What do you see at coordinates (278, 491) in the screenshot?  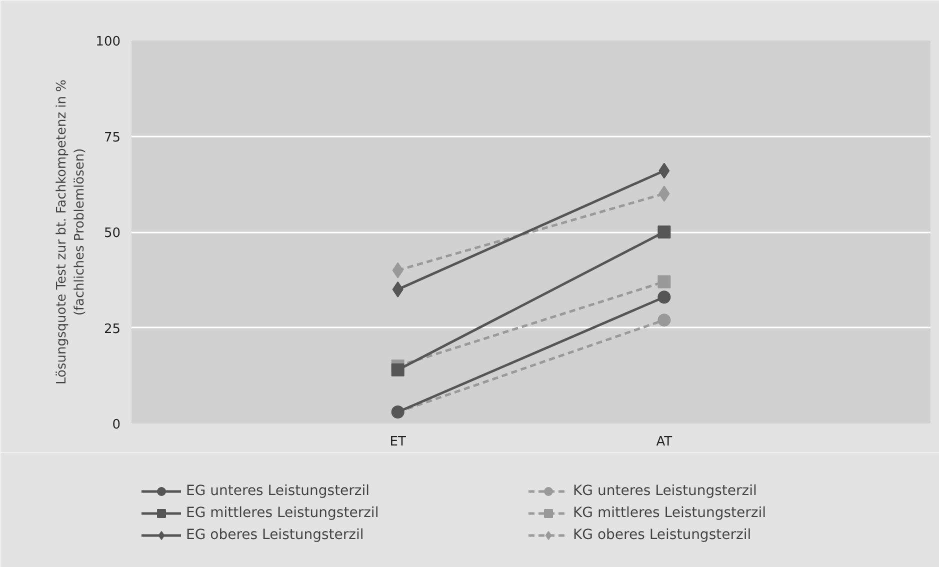 I see `legend-label: EG unteres Leistungsterzil` at bounding box center [278, 491].